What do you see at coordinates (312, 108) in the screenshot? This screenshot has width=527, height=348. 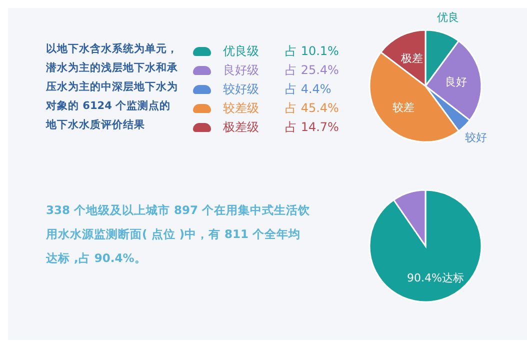 I see `data-label: 占 45.4%` at bounding box center [312, 108].